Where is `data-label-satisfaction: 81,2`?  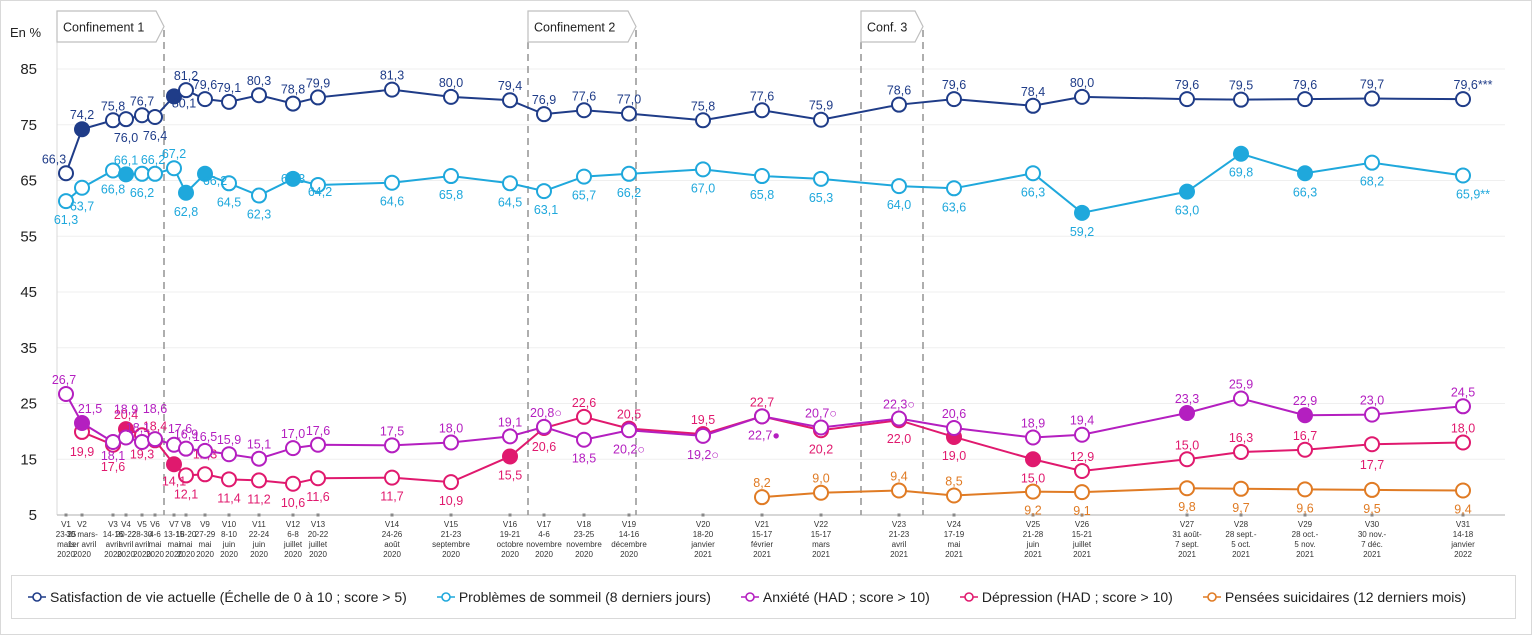 data-label-satisfaction: 81,2 is located at coordinates (186, 76).